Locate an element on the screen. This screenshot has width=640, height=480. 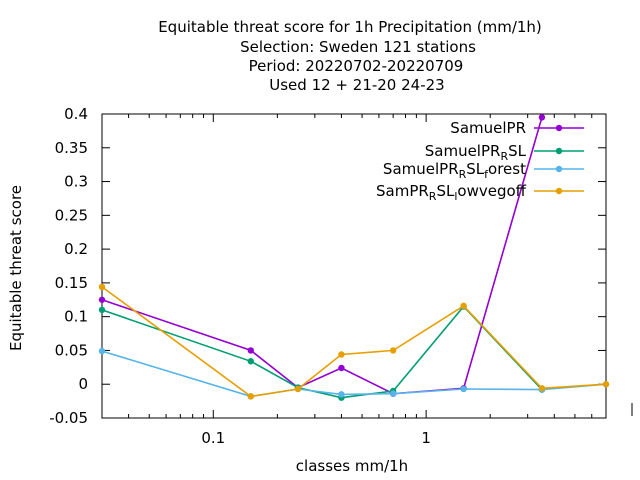
legend-text-part: orest is located at coordinates (507, 169).